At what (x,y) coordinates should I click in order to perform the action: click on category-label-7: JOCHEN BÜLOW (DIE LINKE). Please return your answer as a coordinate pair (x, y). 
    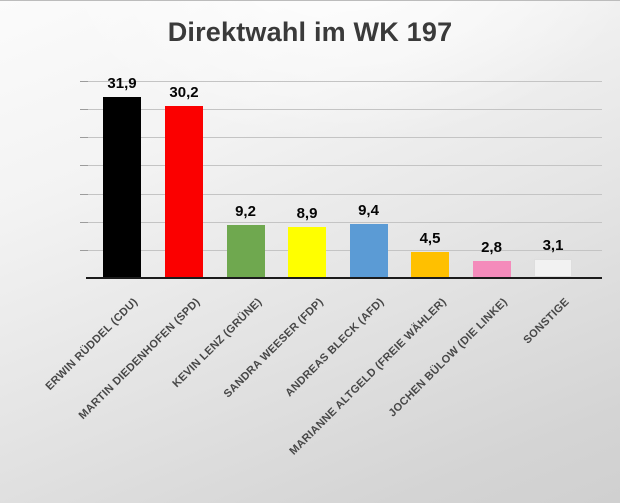
    Looking at the image, I should click on (448, 358).